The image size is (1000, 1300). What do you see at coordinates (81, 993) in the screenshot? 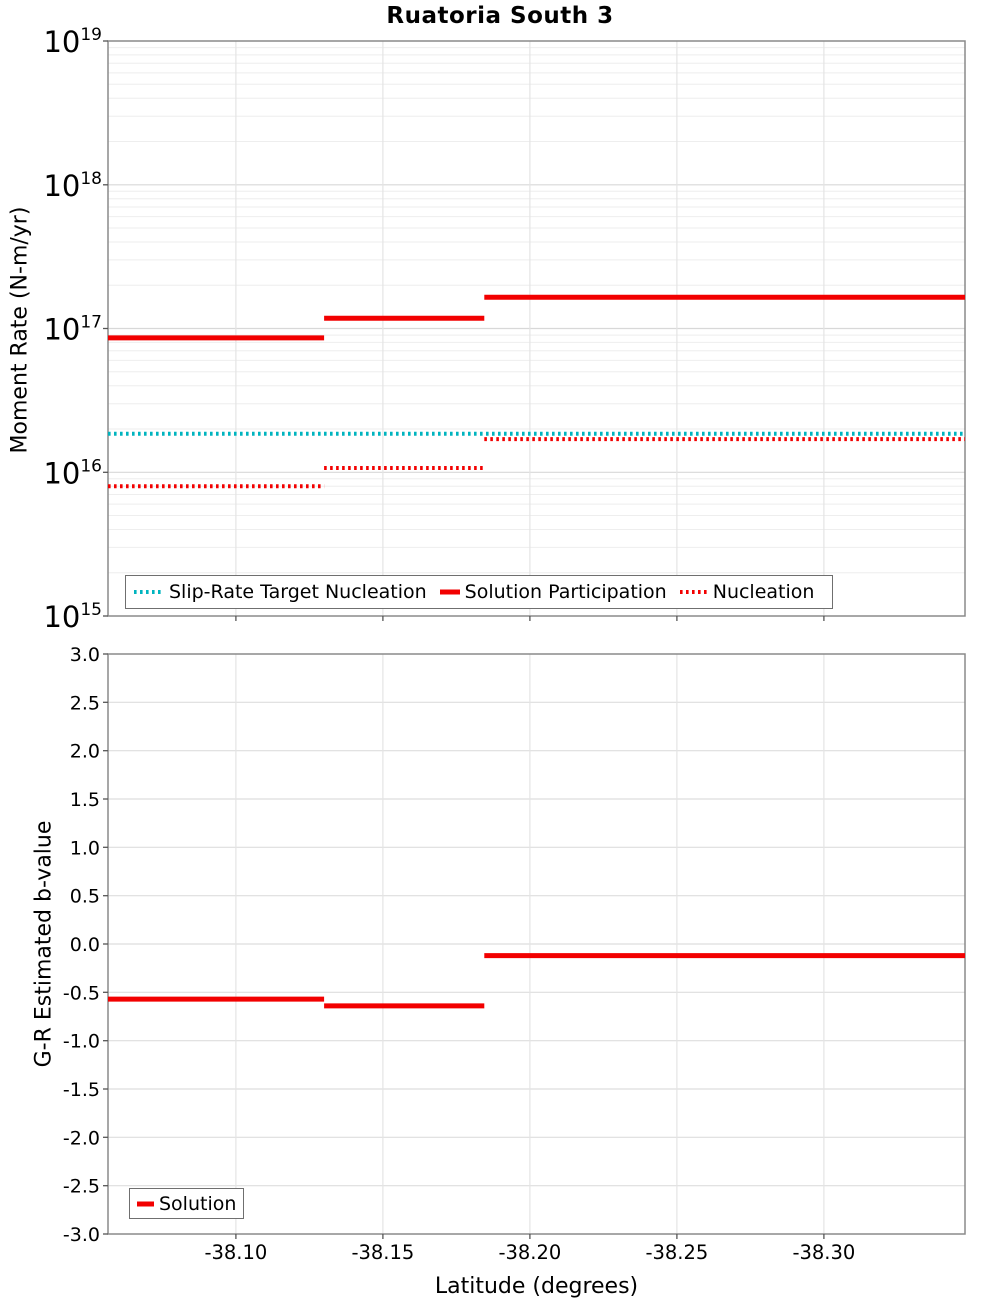
I see `ytick-label--0.5: -0.5` at bounding box center [81, 993].